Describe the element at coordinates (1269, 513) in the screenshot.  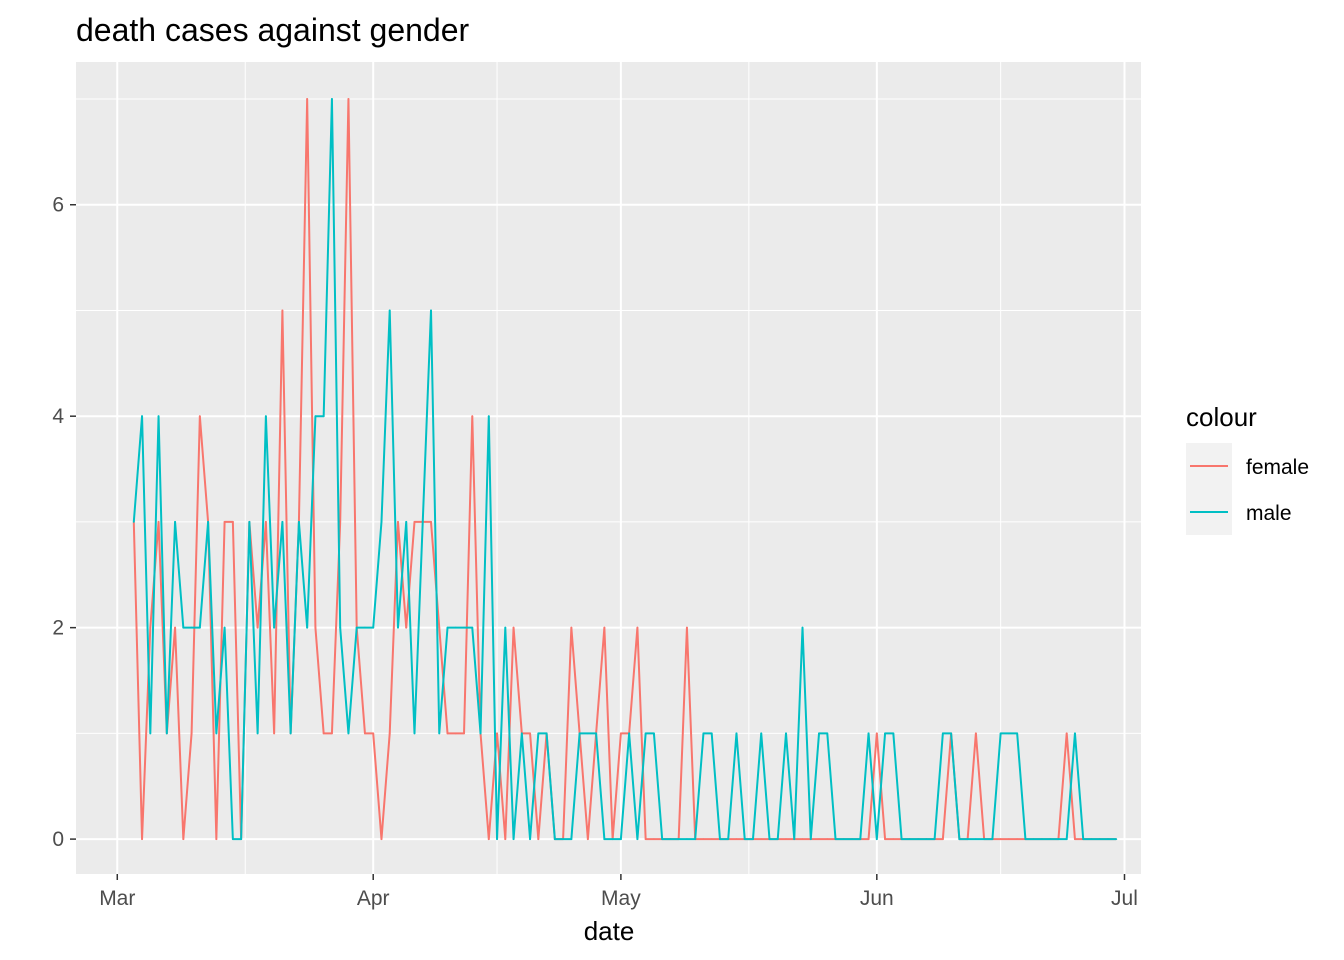
I see `legend-label-male: male` at that location.